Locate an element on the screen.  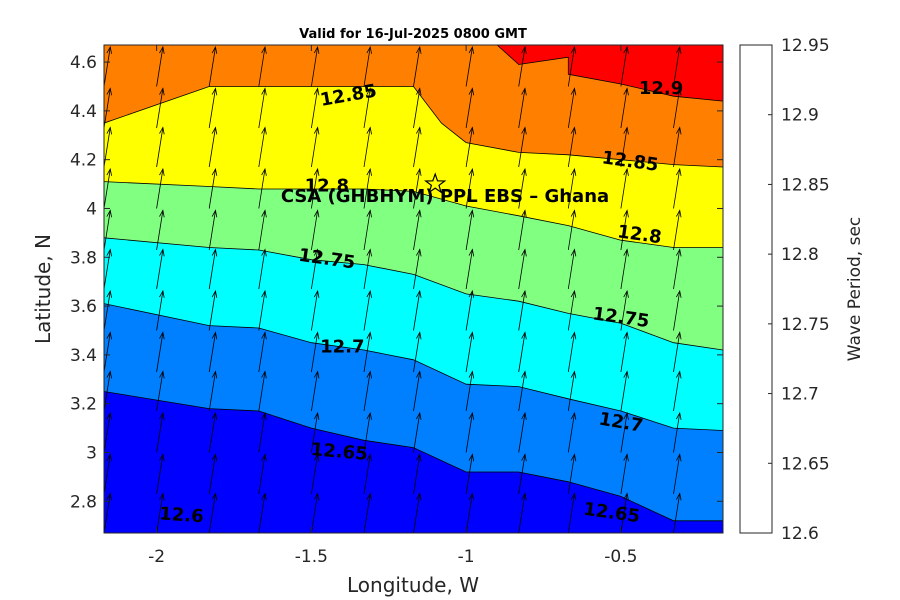
colorbar-tick-label: 12.75 is located at coordinates (805, 325).